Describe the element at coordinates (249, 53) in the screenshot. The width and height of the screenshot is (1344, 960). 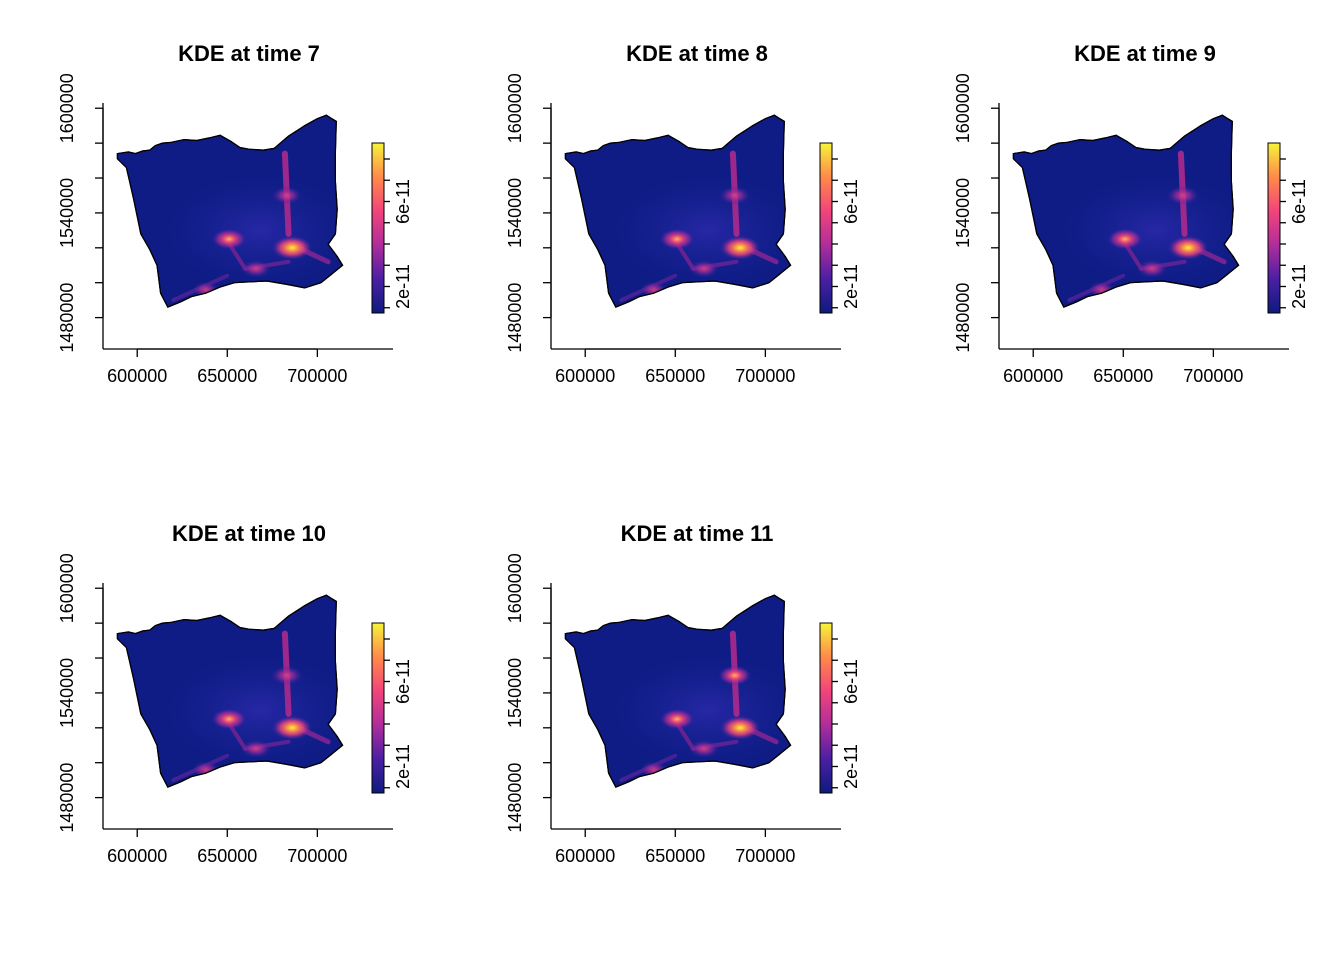
I see `panel-title: KDE at time 7` at that location.